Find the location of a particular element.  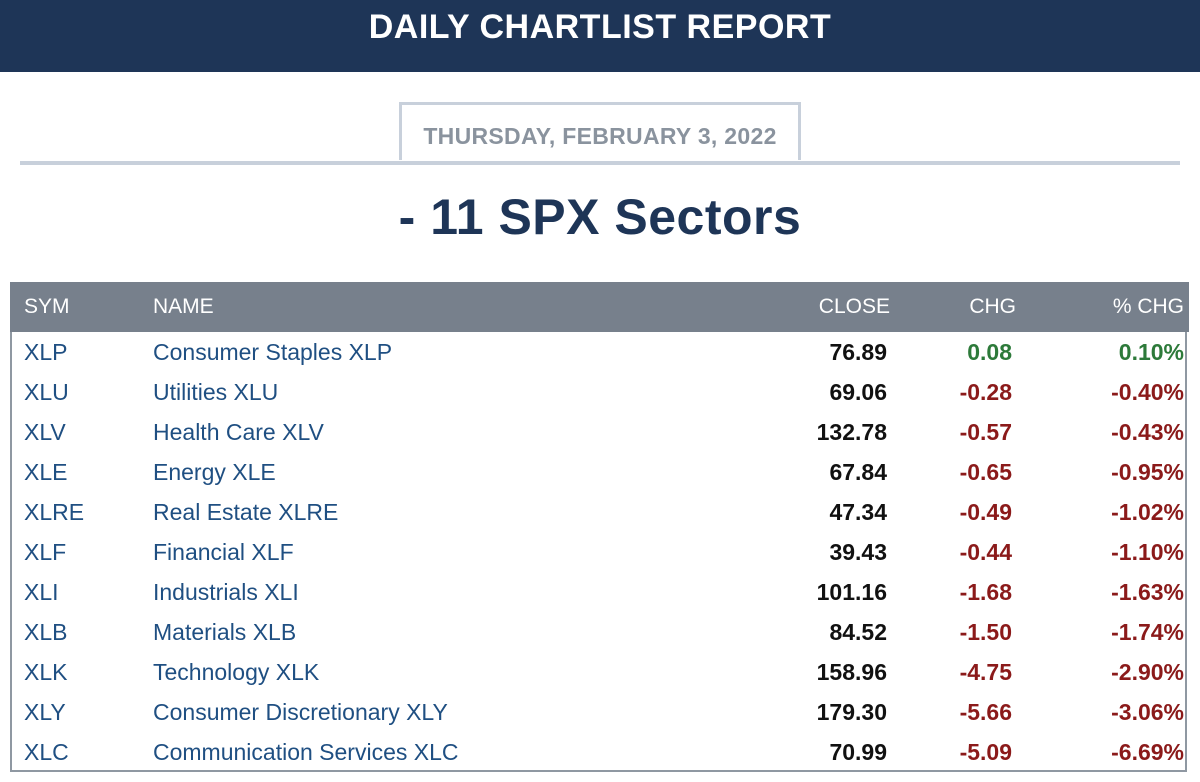

change-value: -0.44 is located at coordinates (985, 552).